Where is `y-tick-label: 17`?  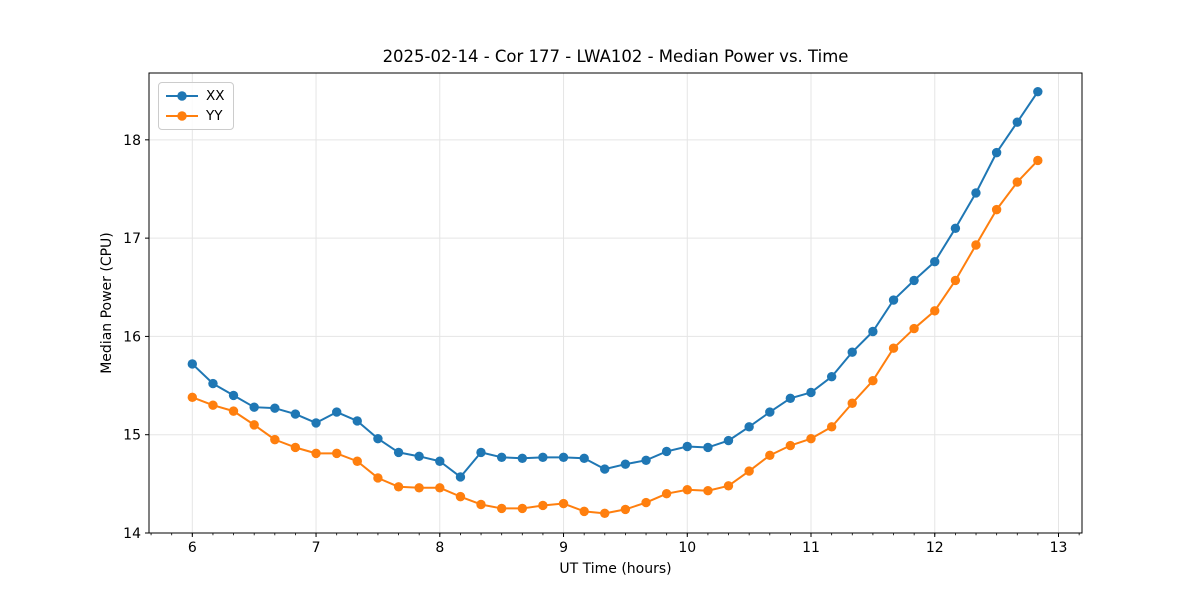
y-tick-label: 17 is located at coordinates (132, 239).